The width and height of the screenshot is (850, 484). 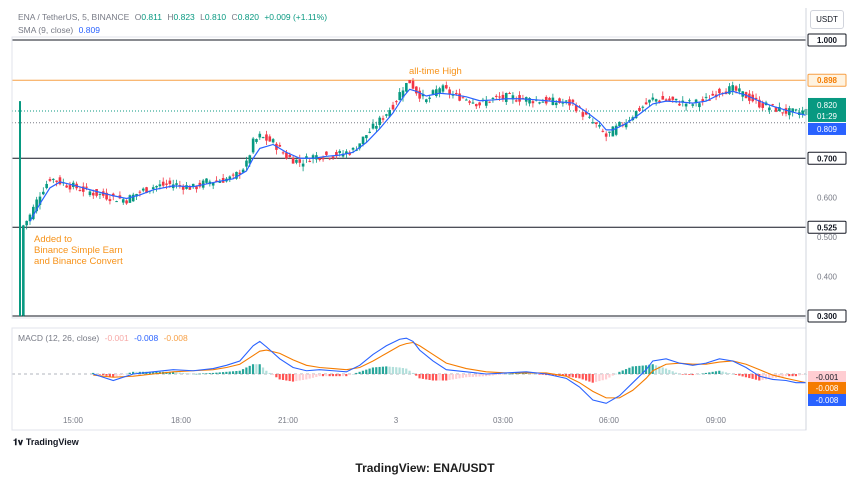 What do you see at coordinates (288, 420) in the screenshot?
I see `time-axis-tick-label: 21:00` at bounding box center [288, 420].